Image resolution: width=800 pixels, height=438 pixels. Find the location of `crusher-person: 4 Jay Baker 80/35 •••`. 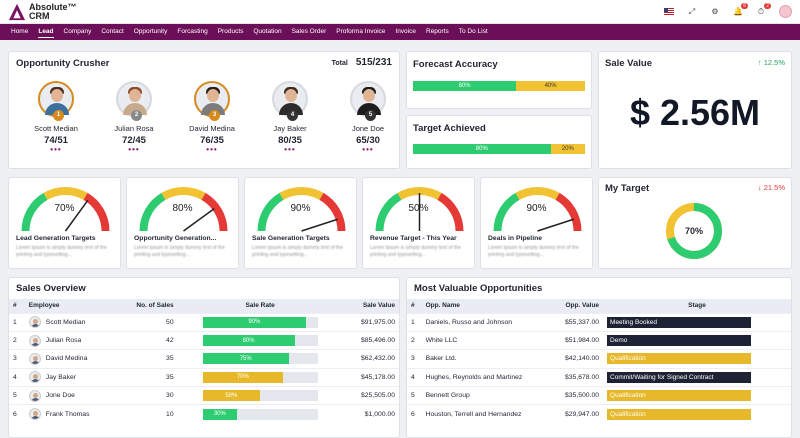

crusher-person: 4 Jay Baker 80/35 ••• is located at coordinates (290, 117).